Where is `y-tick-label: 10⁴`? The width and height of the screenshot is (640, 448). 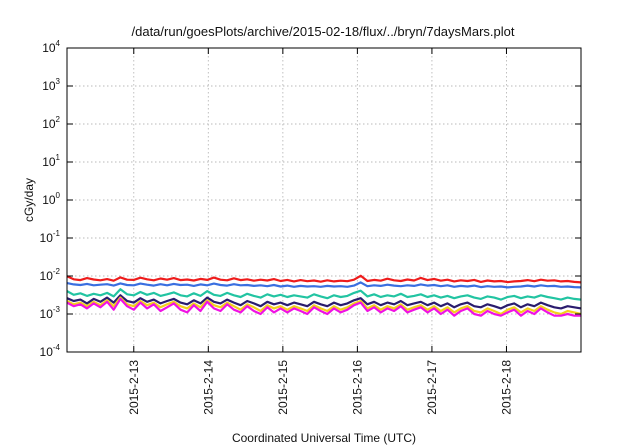 y-tick-label: 10⁴ is located at coordinates (51, 47).